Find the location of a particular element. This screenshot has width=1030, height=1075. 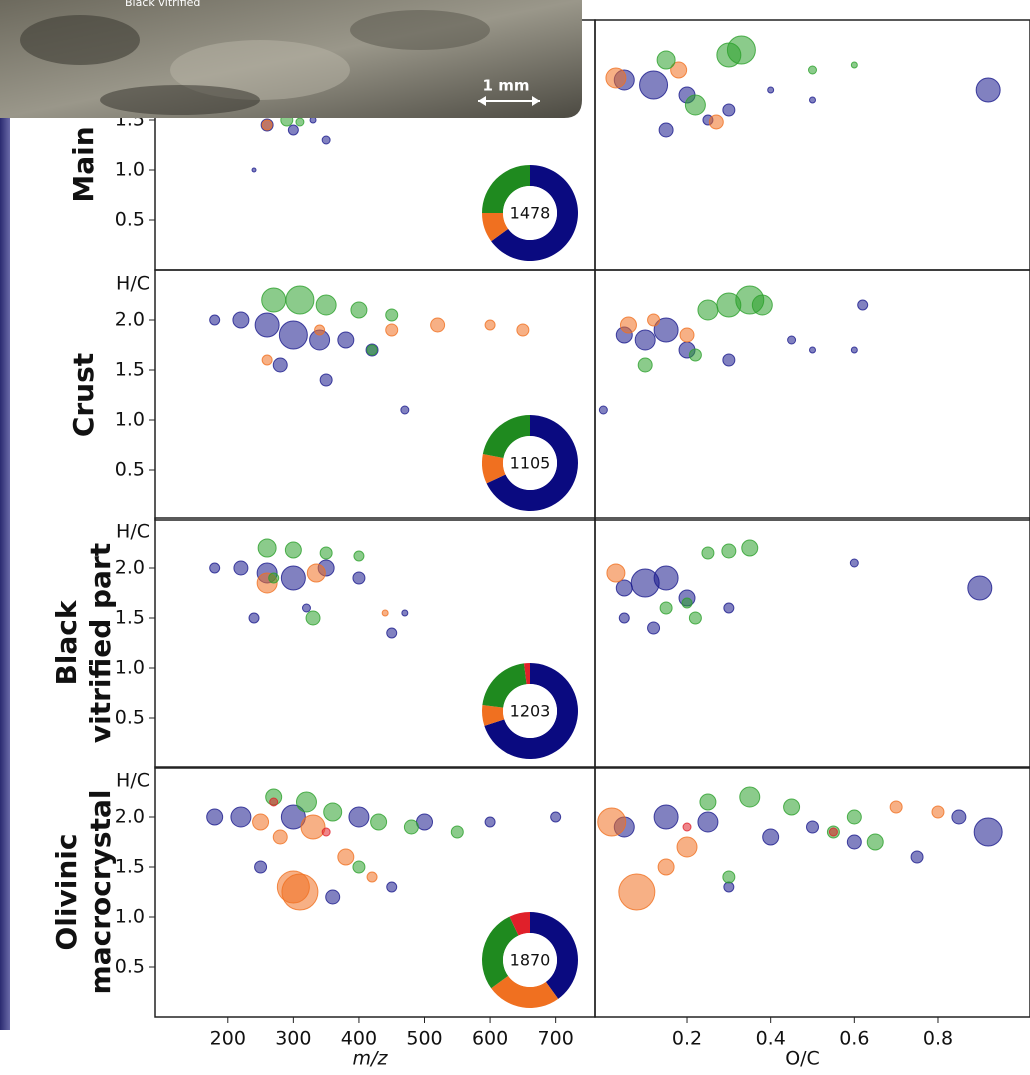

x-tick-label: 300 is located at coordinates (293, 1039).